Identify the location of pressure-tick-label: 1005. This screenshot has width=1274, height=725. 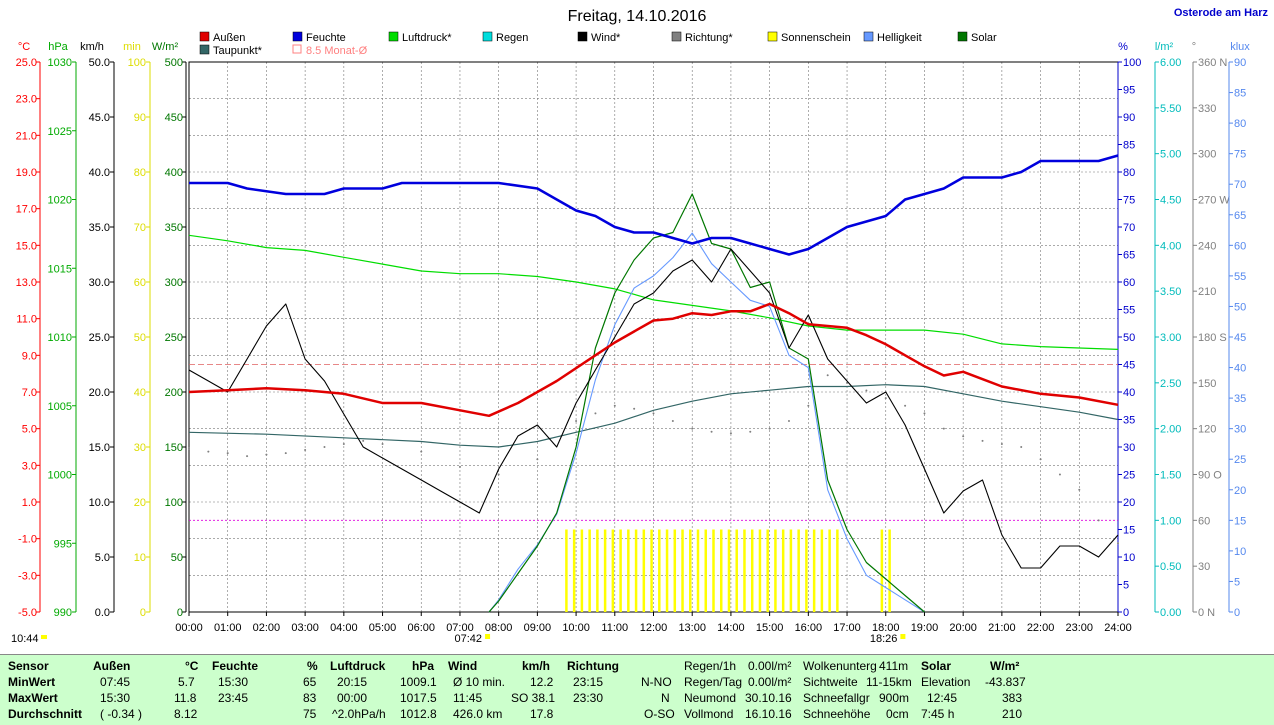
(60, 407).